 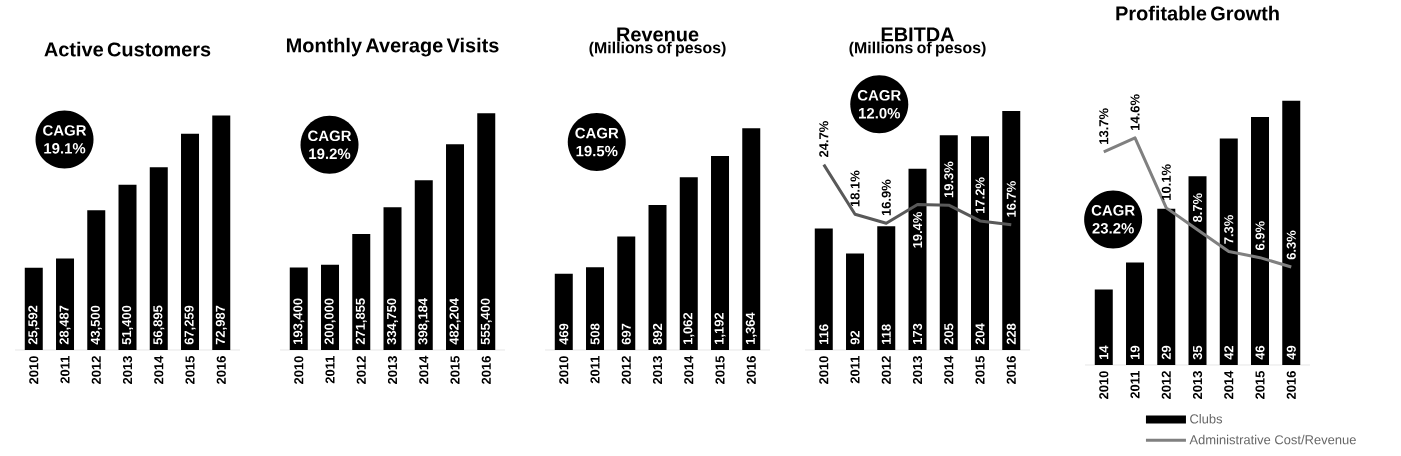 What do you see at coordinates (1206, 418) in the screenshot?
I see `legend-label: Clubs` at bounding box center [1206, 418].